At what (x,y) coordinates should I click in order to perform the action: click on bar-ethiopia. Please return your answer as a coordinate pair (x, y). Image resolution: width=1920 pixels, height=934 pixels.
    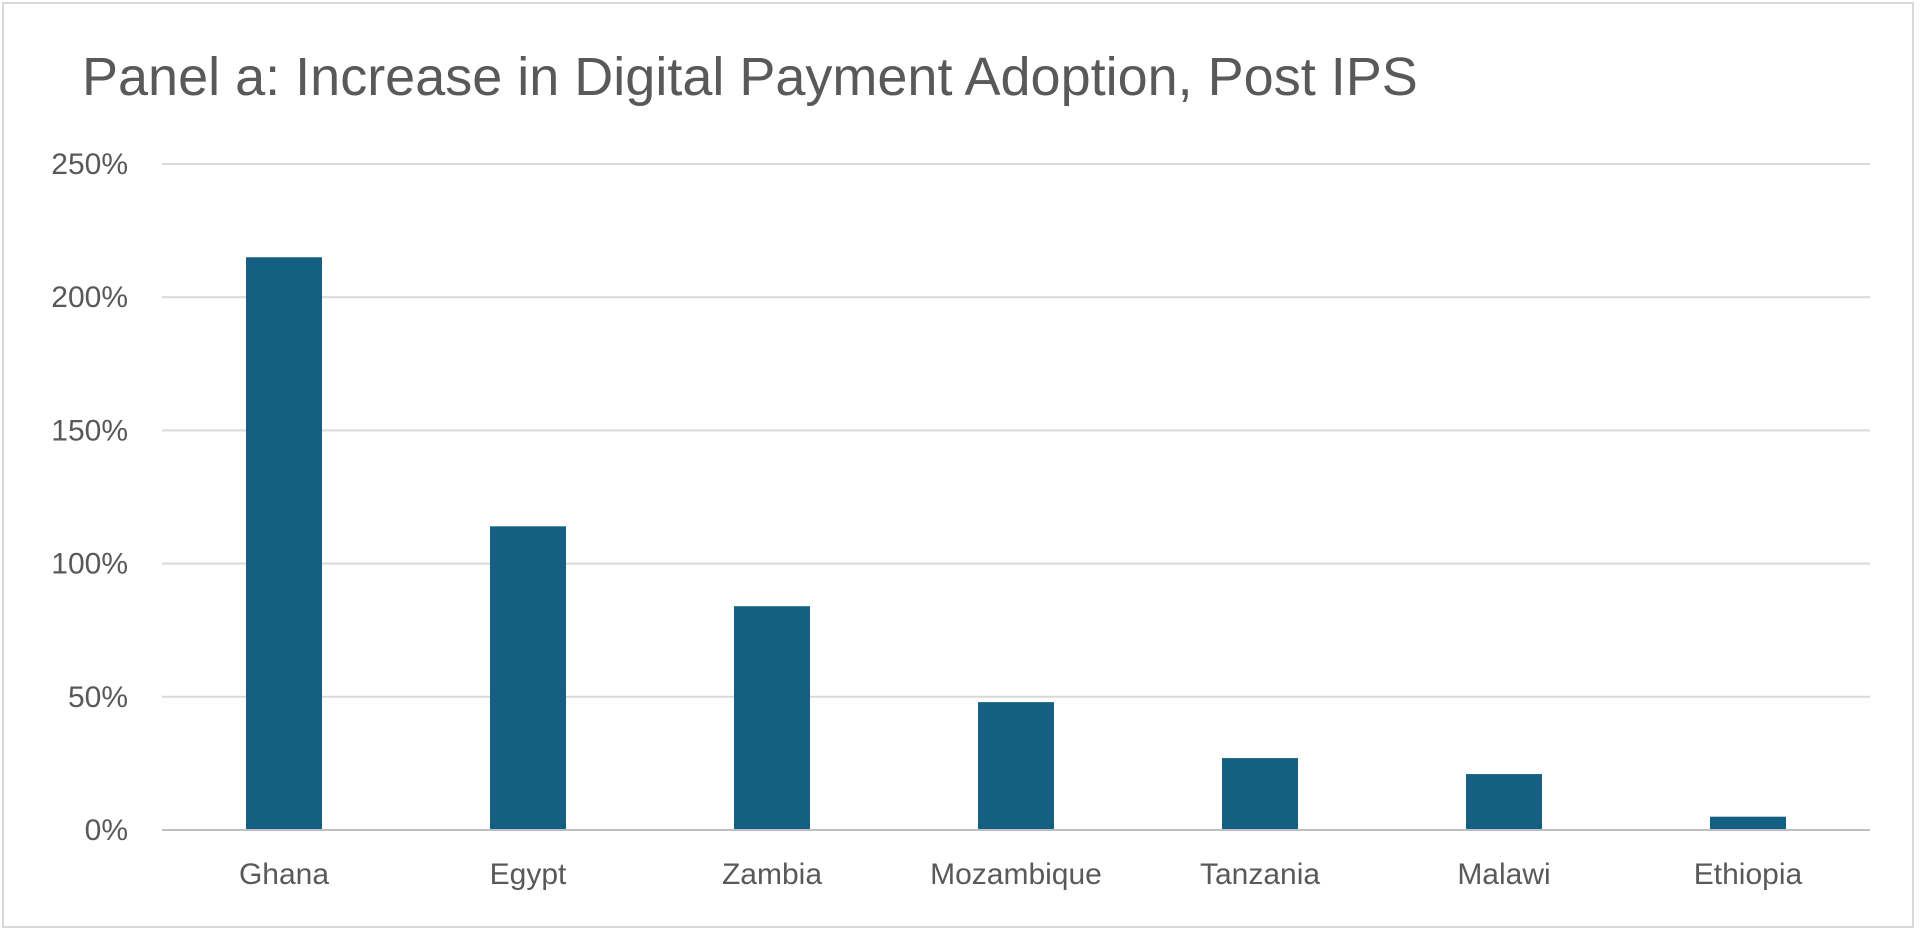
    Looking at the image, I should click on (1748, 823).